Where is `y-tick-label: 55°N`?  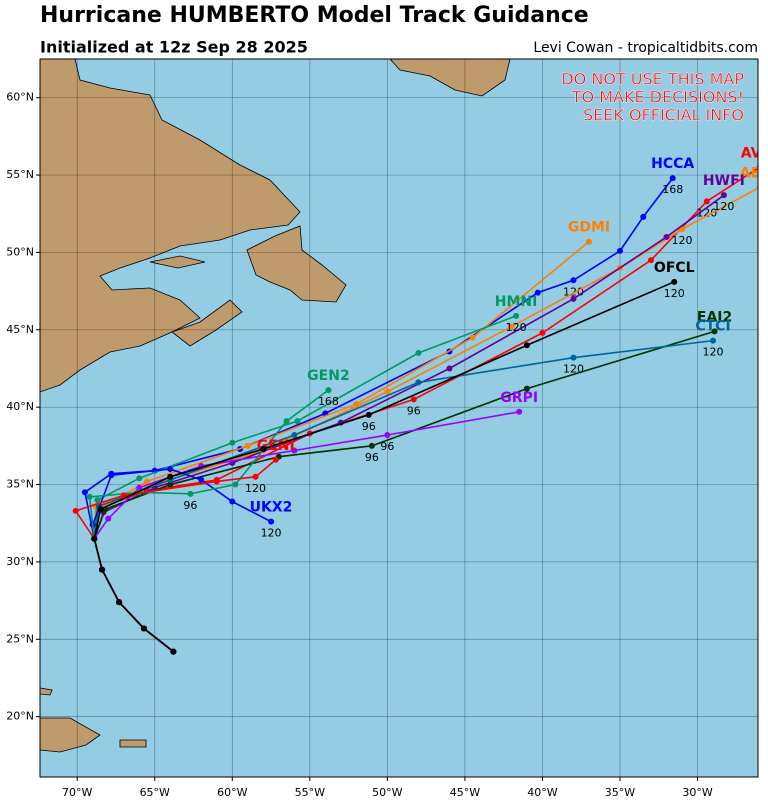
y-tick-label: 55°N is located at coordinates (20, 174).